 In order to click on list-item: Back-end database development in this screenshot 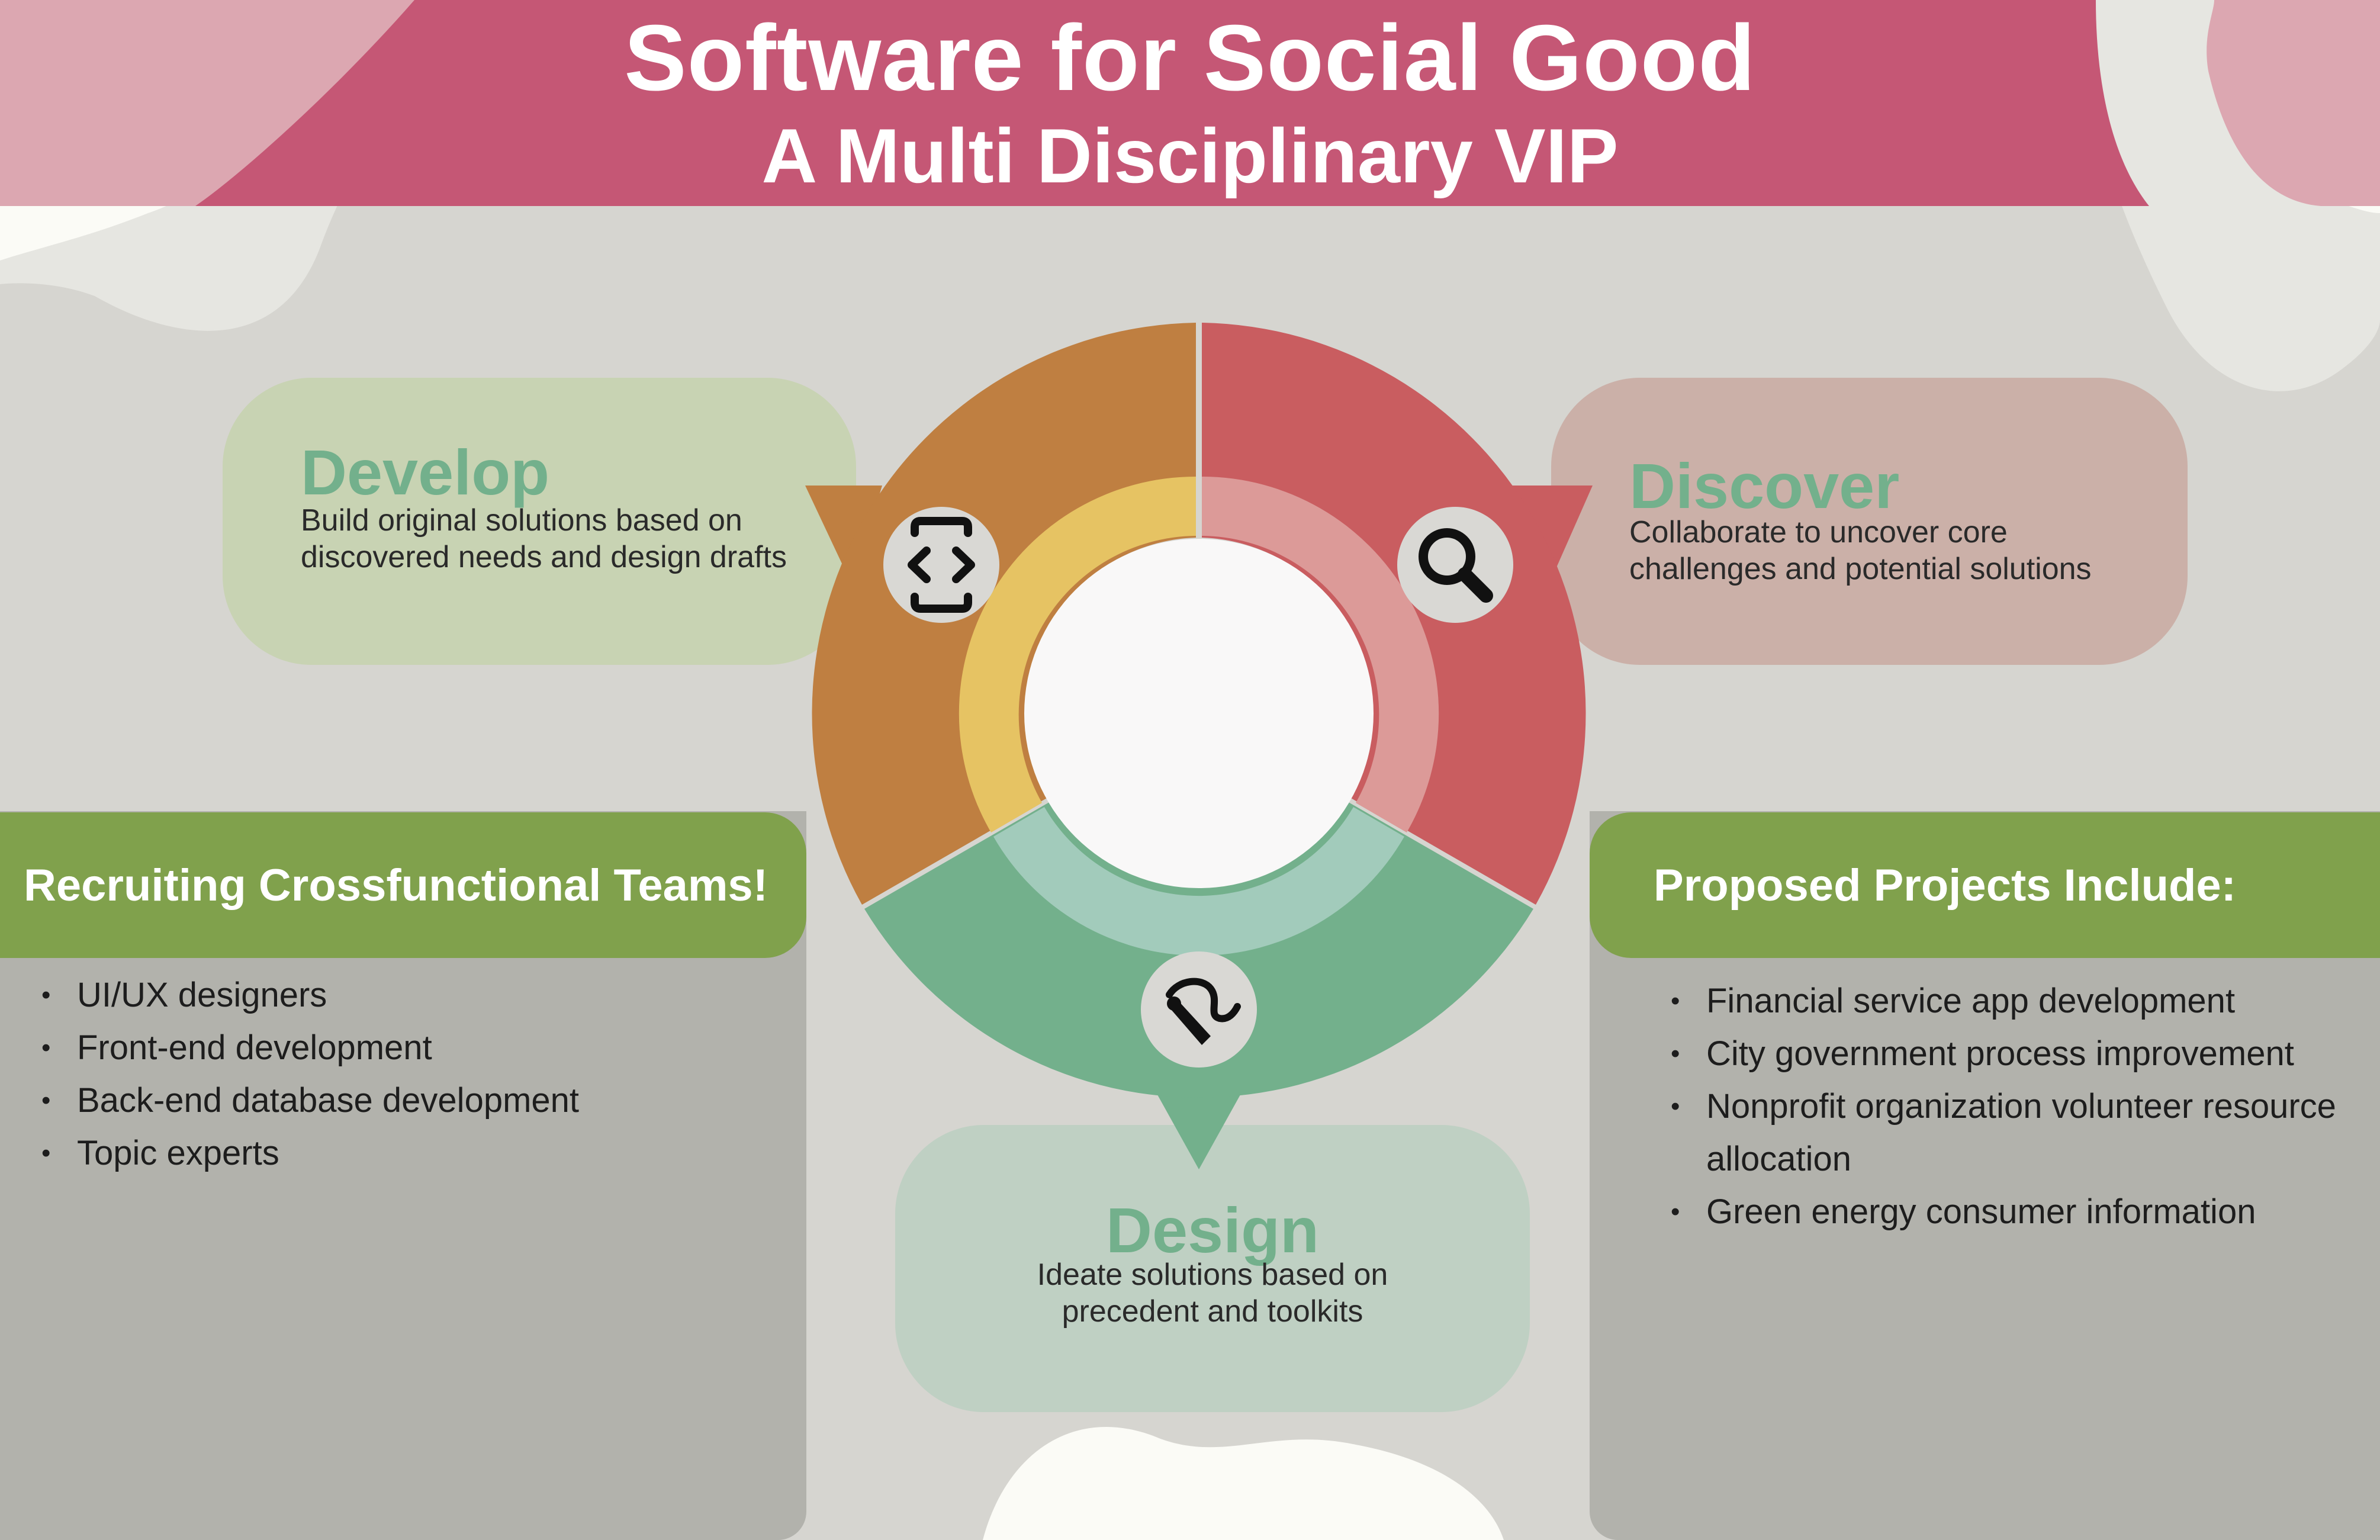, I will do `click(411, 1100)`.